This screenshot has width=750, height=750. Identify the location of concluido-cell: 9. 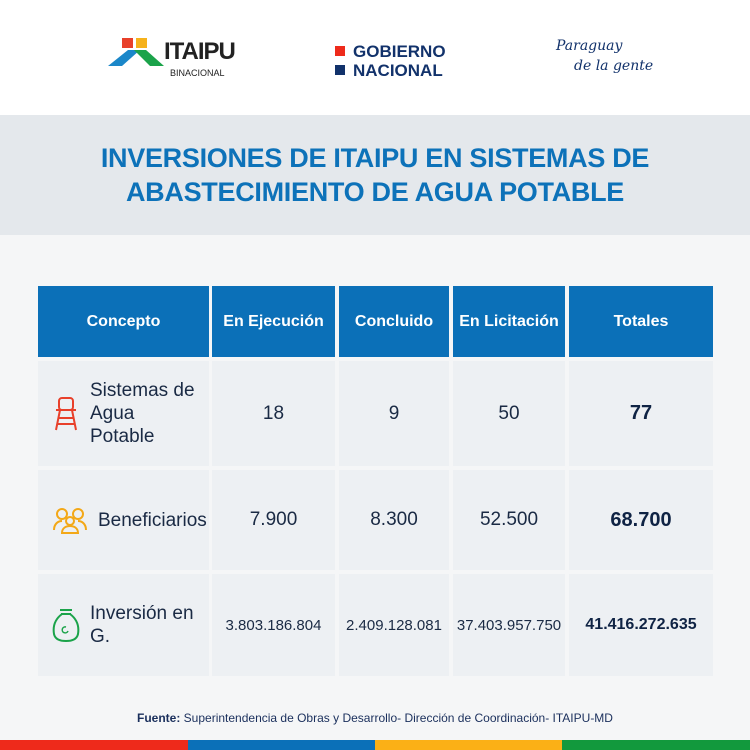
(394, 413).